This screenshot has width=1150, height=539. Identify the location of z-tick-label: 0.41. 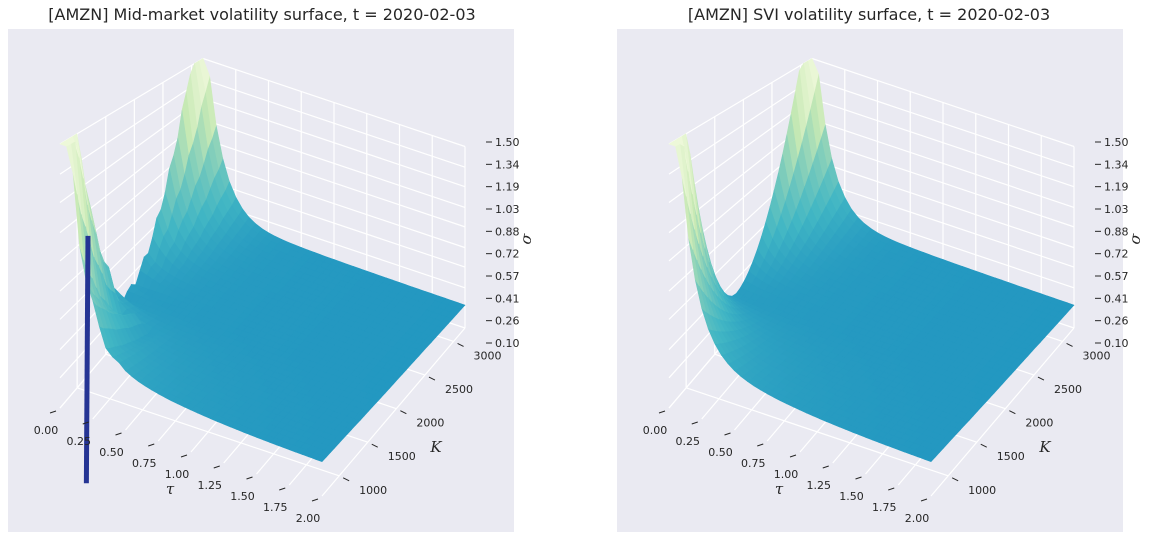
(507, 298).